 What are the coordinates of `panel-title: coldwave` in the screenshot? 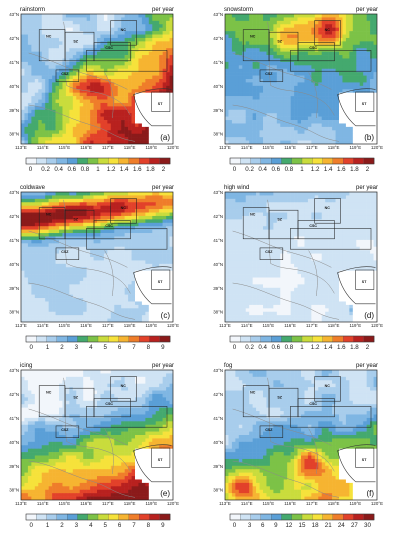 It's located at (33, 188).